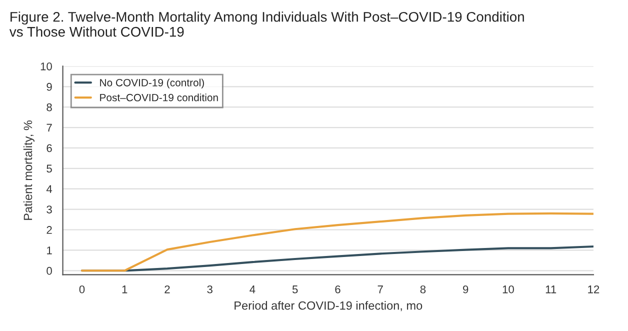  What do you see at coordinates (49, 107) in the screenshot?
I see `y-tick-label: 8` at bounding box center [49, 107].